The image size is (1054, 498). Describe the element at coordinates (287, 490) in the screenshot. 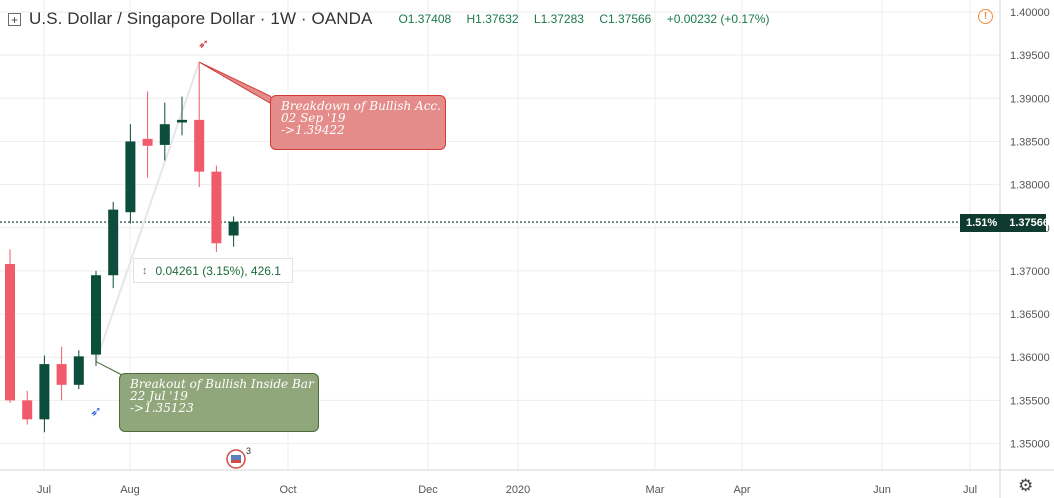

I see `x-tick-label: Oct` at that location.